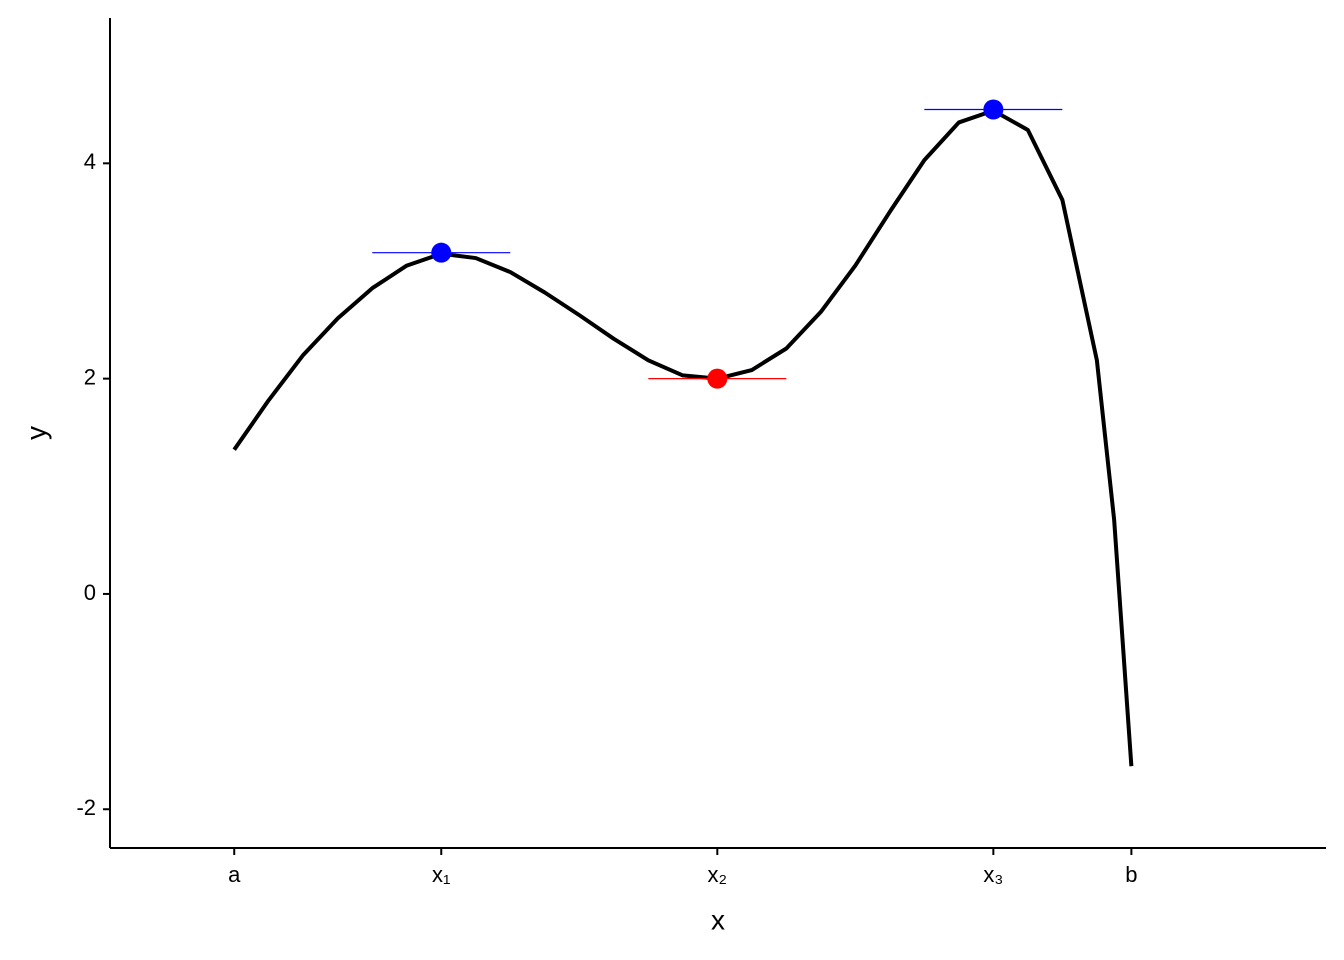  Describe the element at coordinates (90, 592) in the screenshot. I see `y-tick-label: 0` at that location.